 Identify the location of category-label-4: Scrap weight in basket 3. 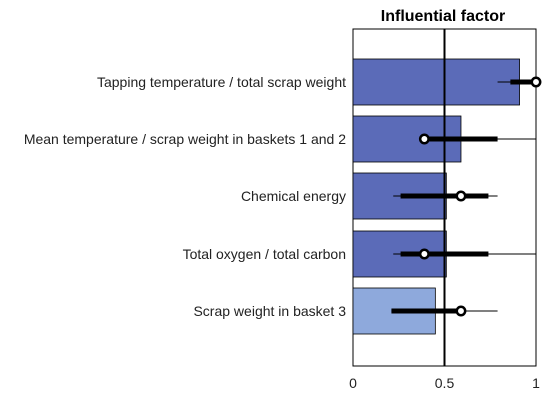
(269, 311).